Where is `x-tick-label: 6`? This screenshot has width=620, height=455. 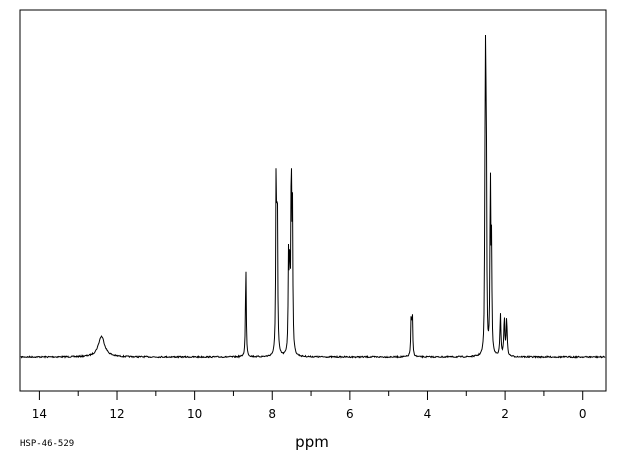
x-tick-label: 6 is located at coordinates (350, 414).